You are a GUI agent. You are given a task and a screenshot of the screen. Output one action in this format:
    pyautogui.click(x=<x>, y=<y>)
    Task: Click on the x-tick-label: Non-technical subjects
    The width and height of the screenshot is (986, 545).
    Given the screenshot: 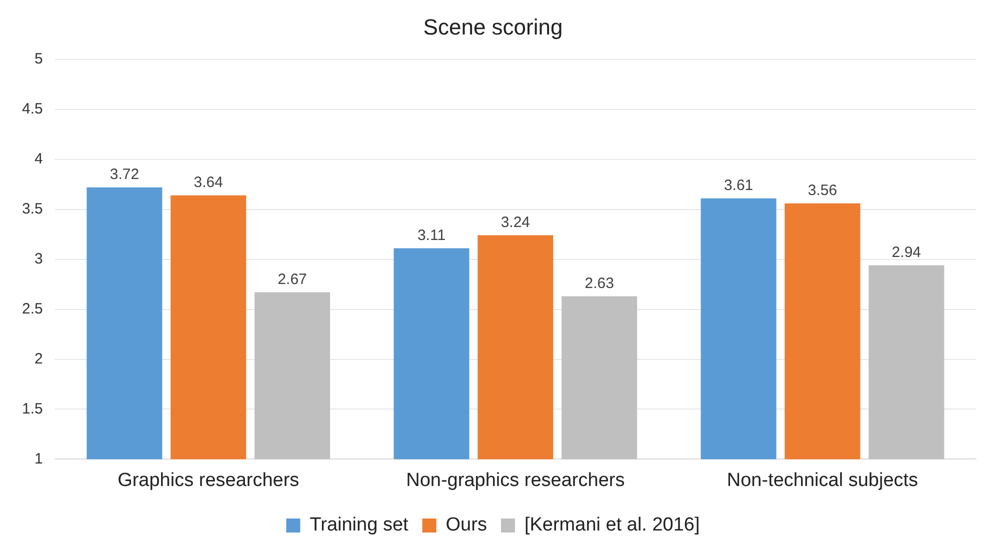 What is the action you would take?
    pyautogui.click(x=822, y=480)
    